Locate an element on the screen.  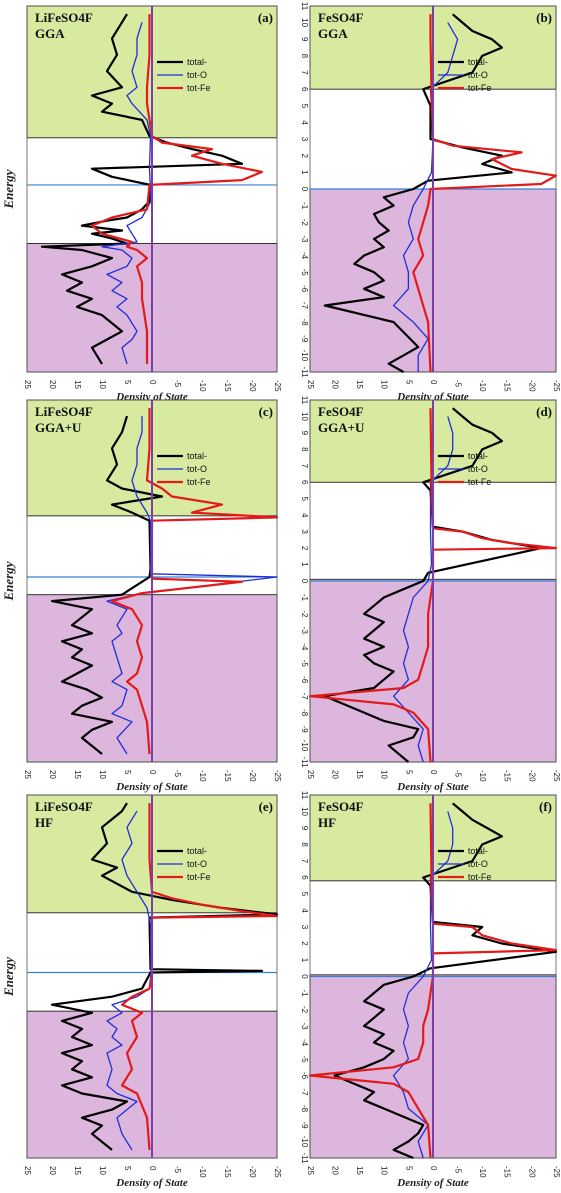
y-axis-label: Energy is located at coordinates (8, 581).